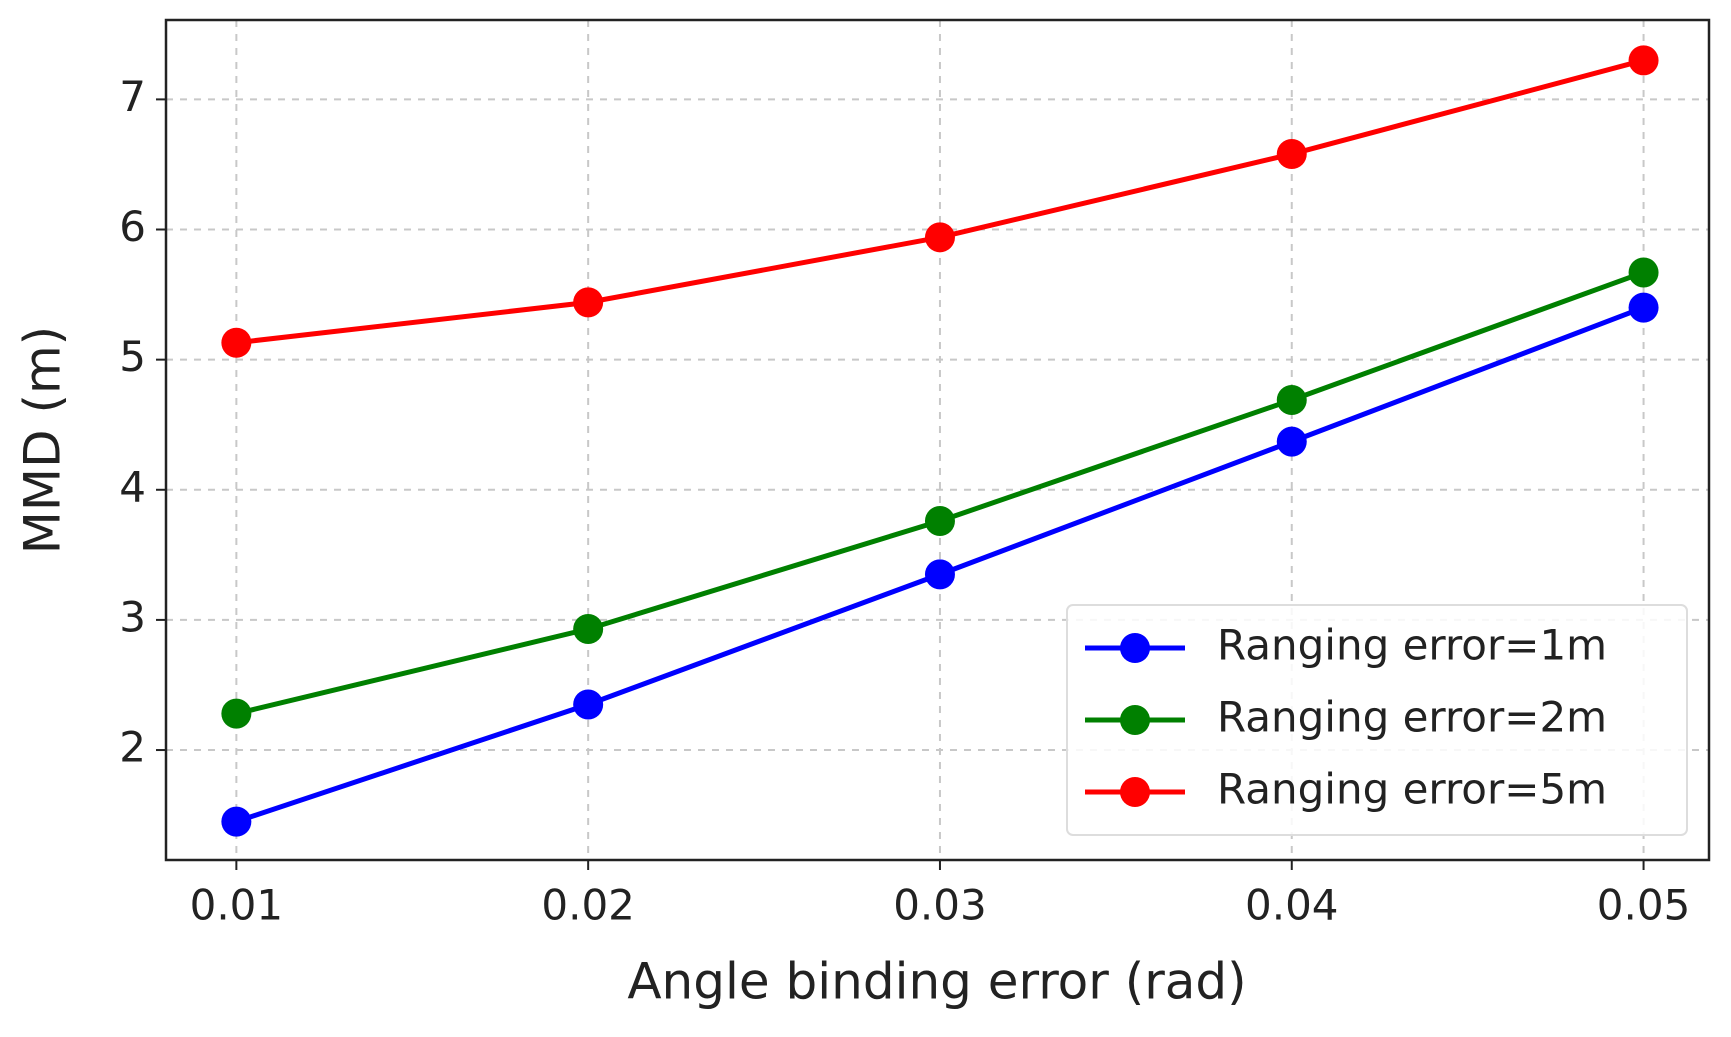  What do you see at coordinates (132, 616) in the screenshot?
I see `y-tick-label: 3` at bounding box center [132, 616].